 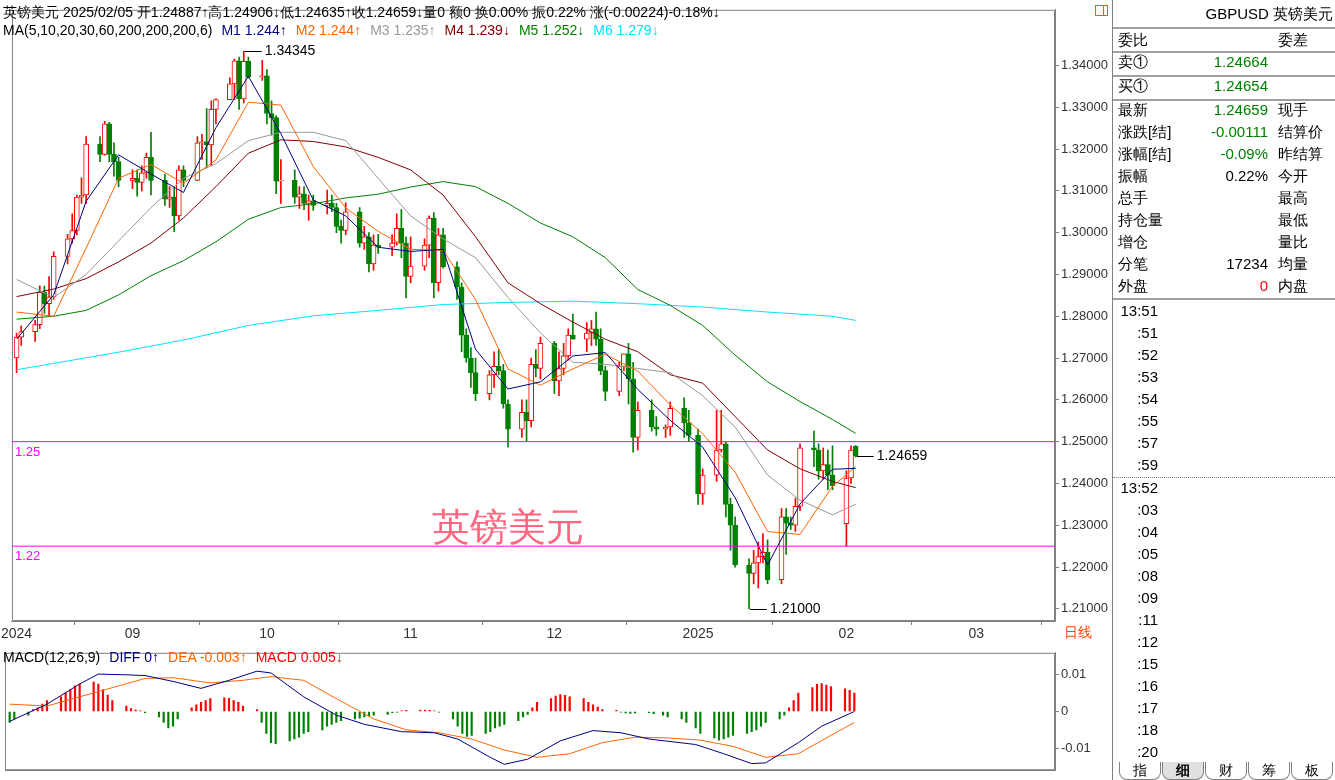 What do you see at coordinates (1145, 154) in the screenshot?
I see `text: 涨幅[结]` at bounding box center [1145, 154].